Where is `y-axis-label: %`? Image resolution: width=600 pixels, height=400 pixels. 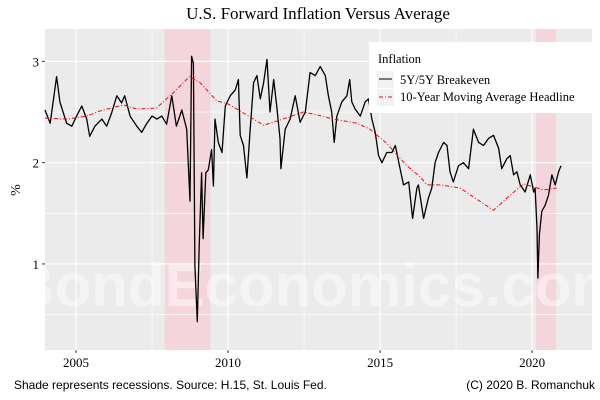
y-axis-label: % is located at coordinates (16, 190).